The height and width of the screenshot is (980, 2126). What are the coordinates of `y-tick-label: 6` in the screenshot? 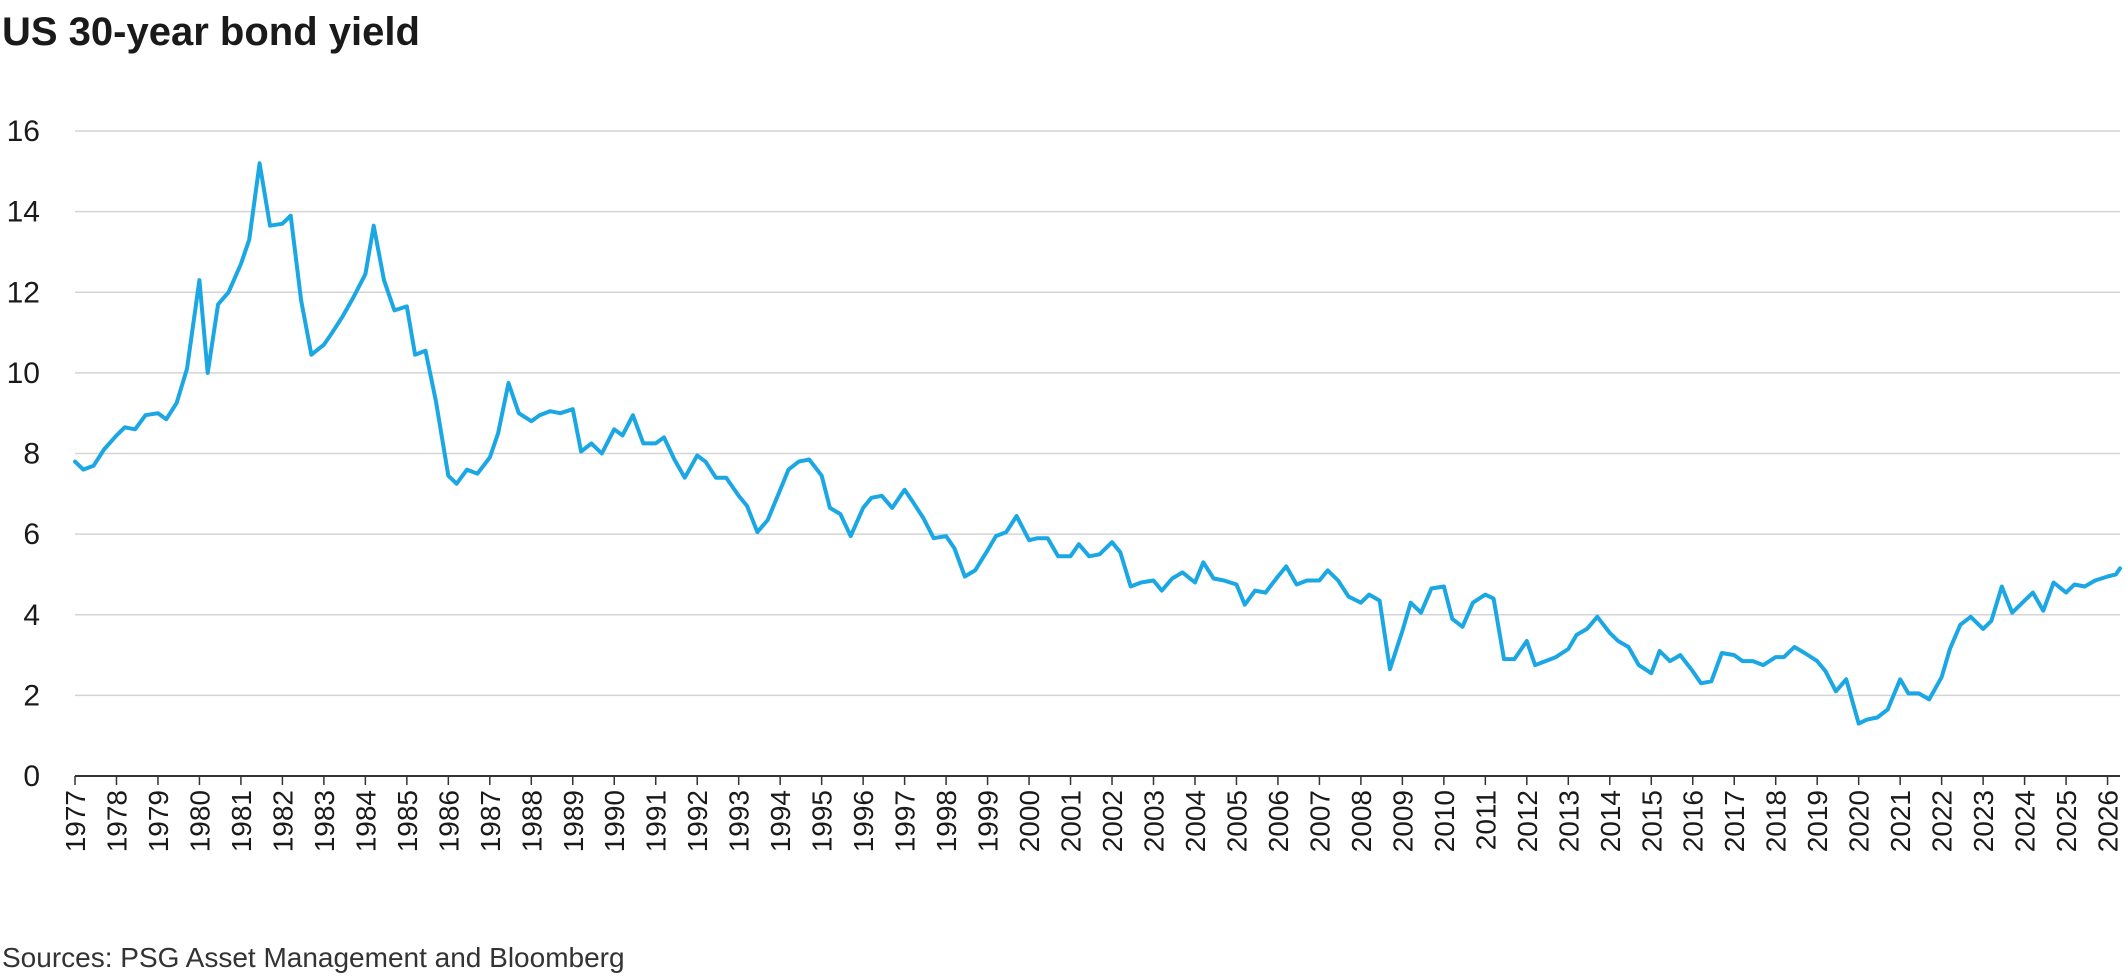 It's located at (31, 534).